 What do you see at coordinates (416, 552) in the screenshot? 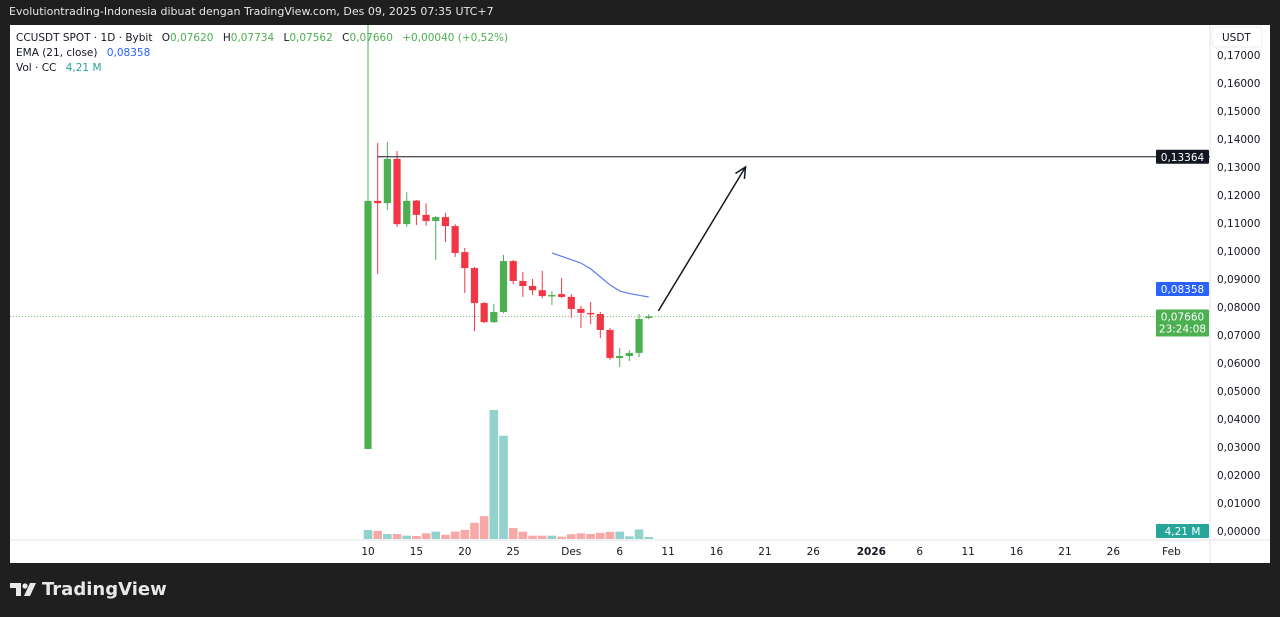
I see `time-tick-label: 15` at bounding box center [416, 552].